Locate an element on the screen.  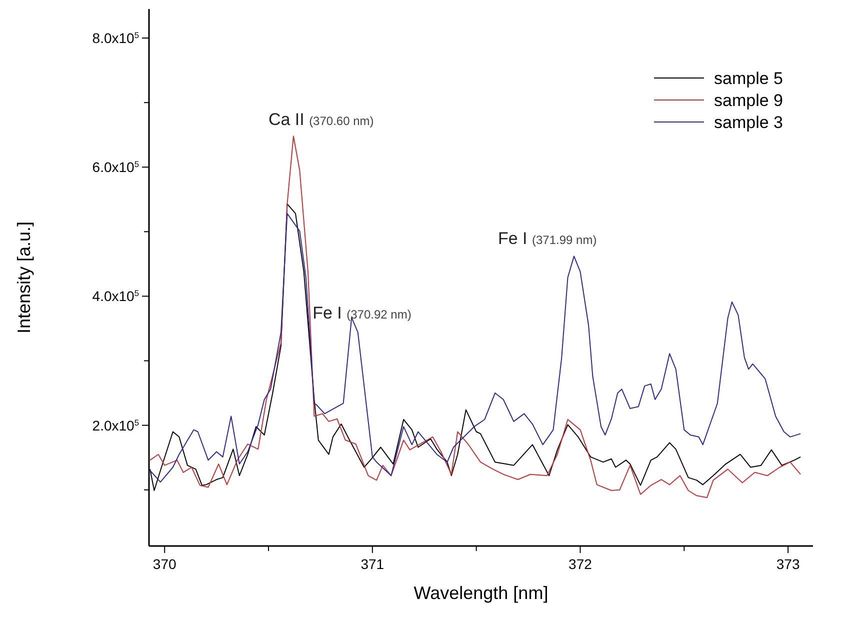
legend-label: sample 3 is located at coordinates (748, 122).